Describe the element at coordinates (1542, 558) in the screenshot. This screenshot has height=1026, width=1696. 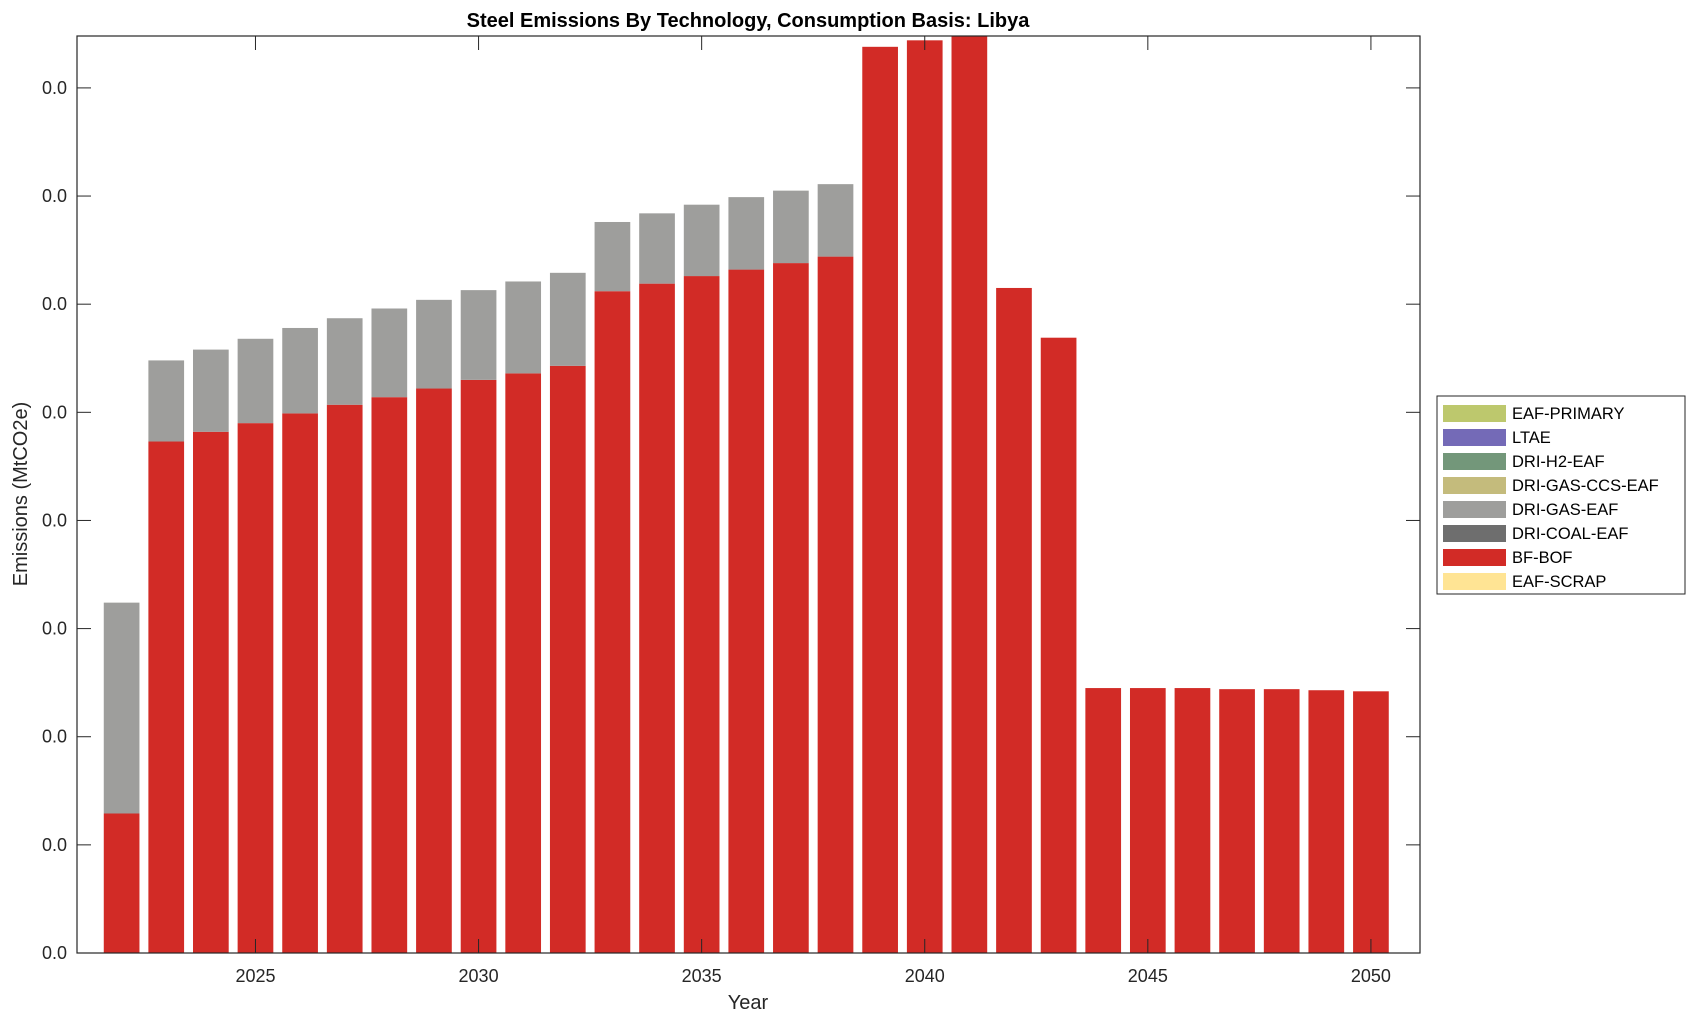
I see `legend-label: BF-BOF` at that location.